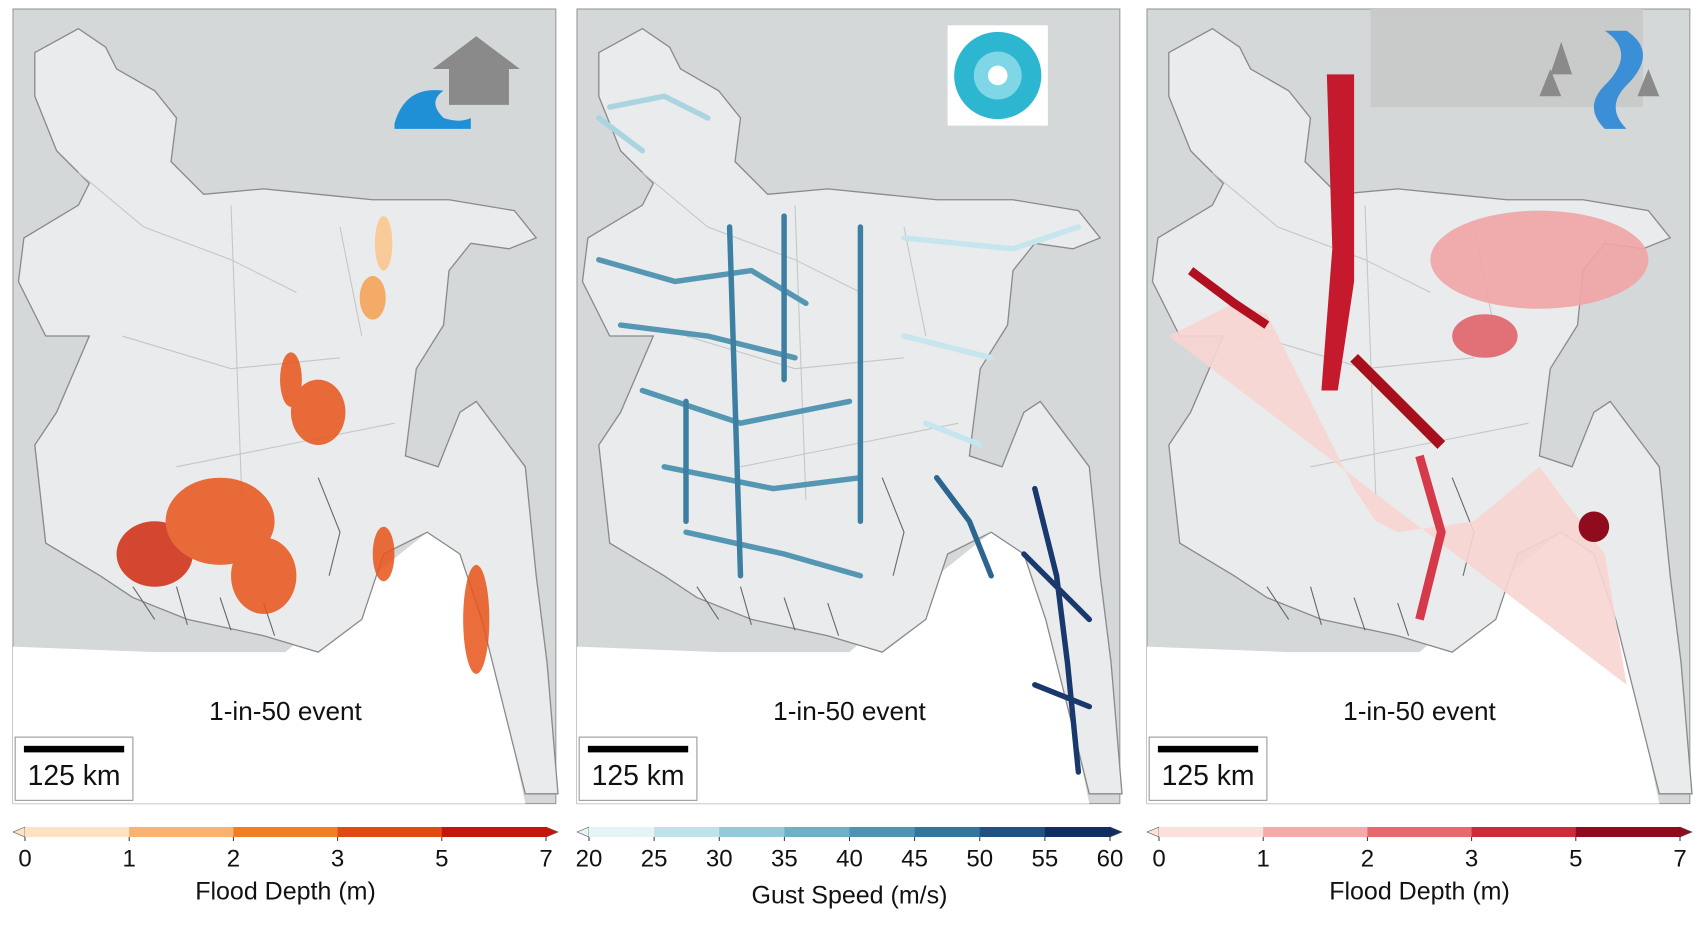 Image resolution: width=1706 pixels, height=927 pixels. I want to click on colorbar-label: Gust Speed (m/s), so click(850, 896).